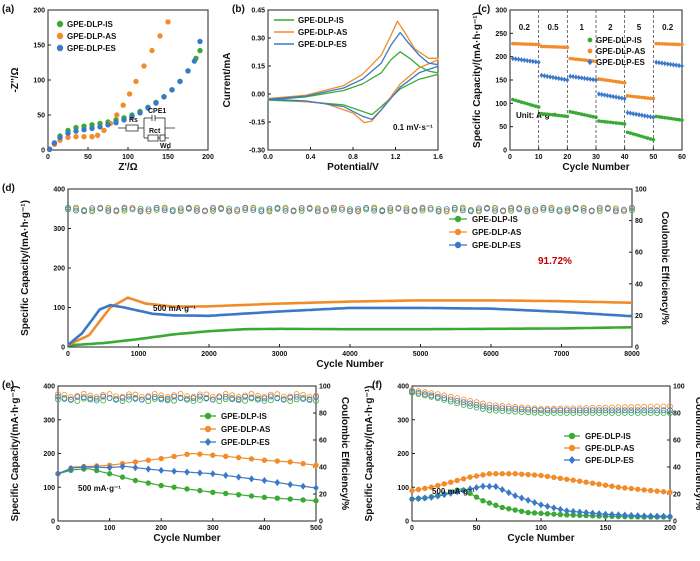 The width and height of the screenshot is (700, 561). I want to click on y-tick-label: -0.15, so click(257, 123).